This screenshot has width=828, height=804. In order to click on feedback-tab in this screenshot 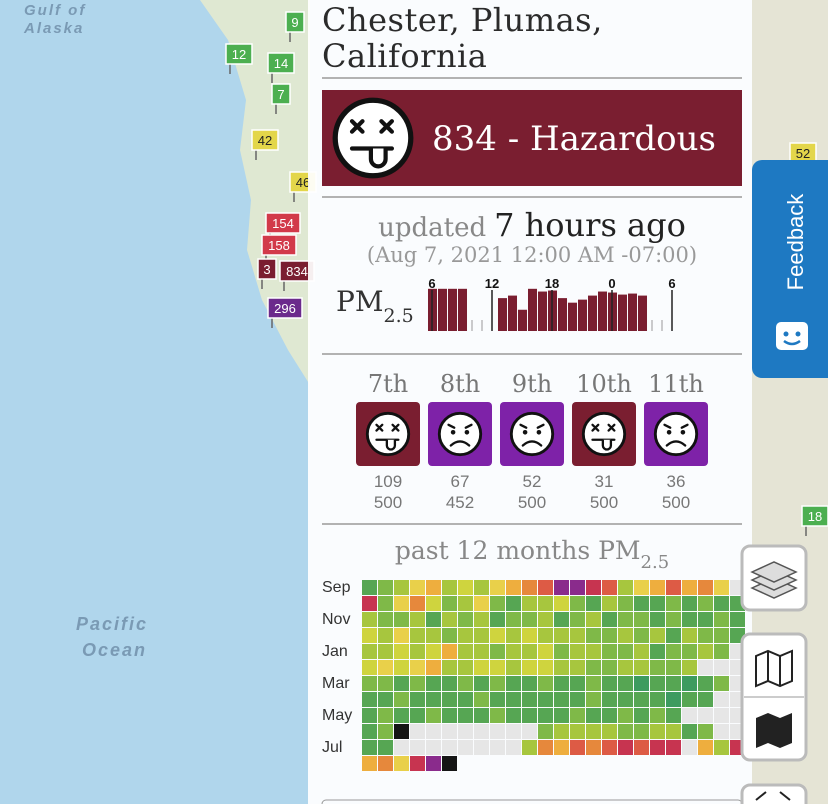, I will do `click(790, 269)`.